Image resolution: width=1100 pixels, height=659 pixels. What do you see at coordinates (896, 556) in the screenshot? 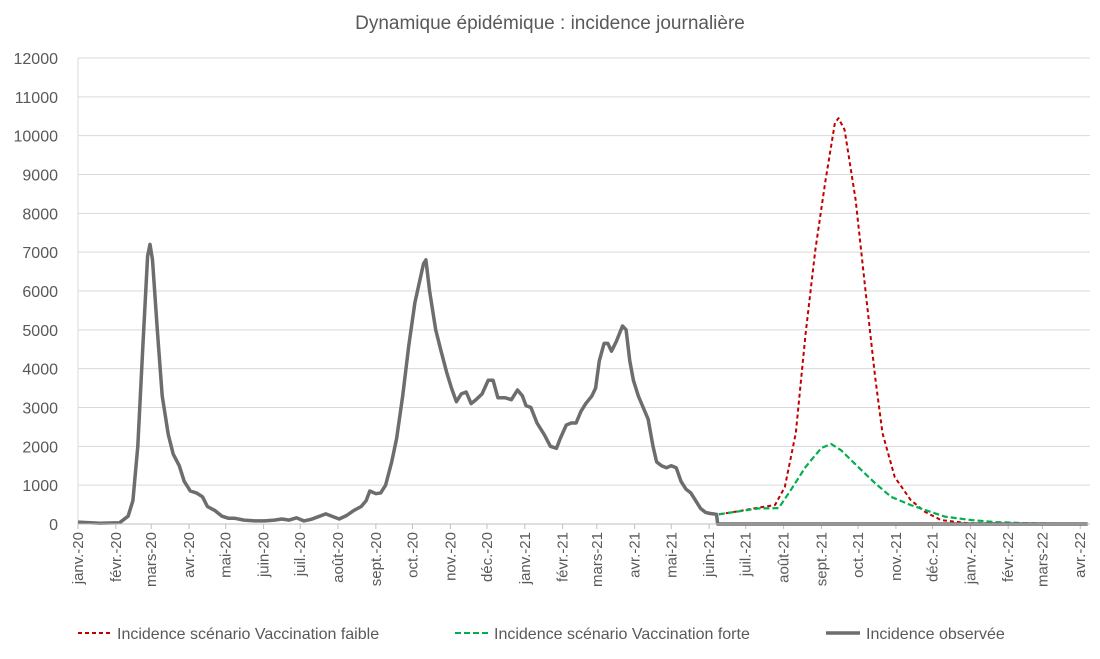
I see `x-tick-label: nov.-21` at bounding box center [896, 556].